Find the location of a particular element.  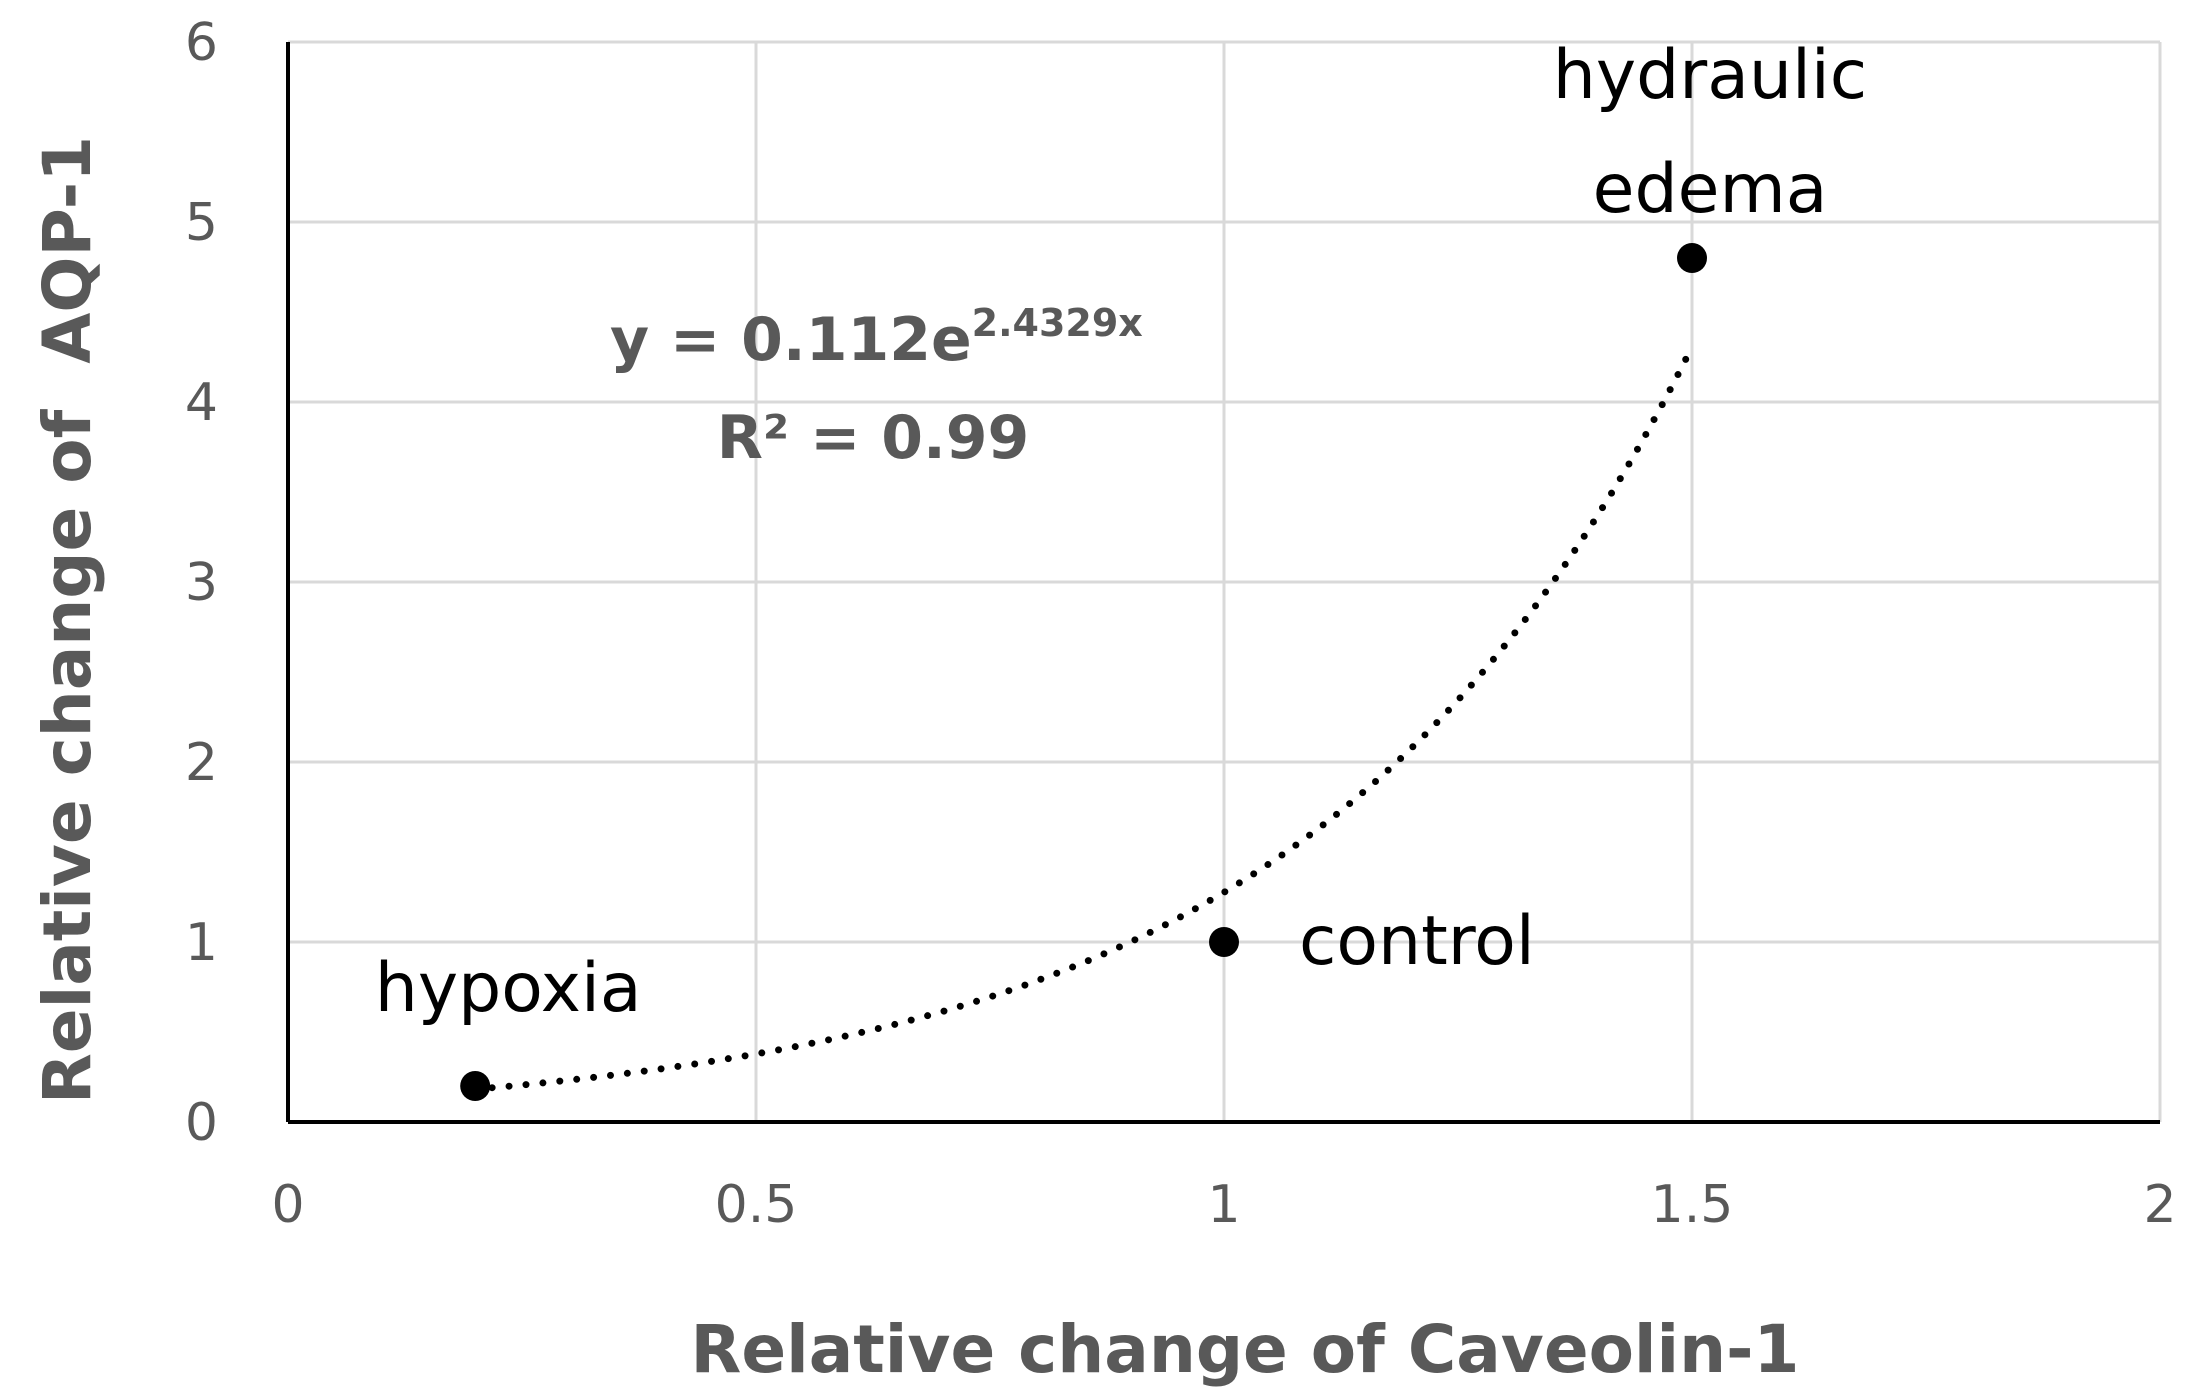

point-label-hypoxia: hypoxia is located at coordinates (508, 988).